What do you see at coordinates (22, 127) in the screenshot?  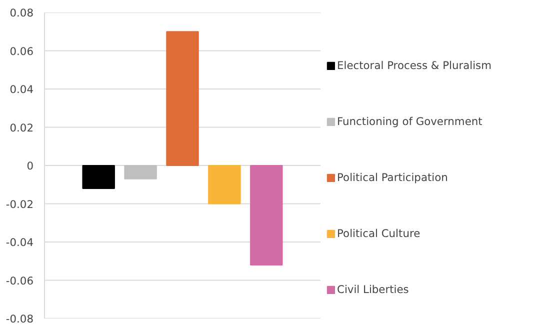 I see `y-tick-label: 0.02` at bounding box center [22, 127].